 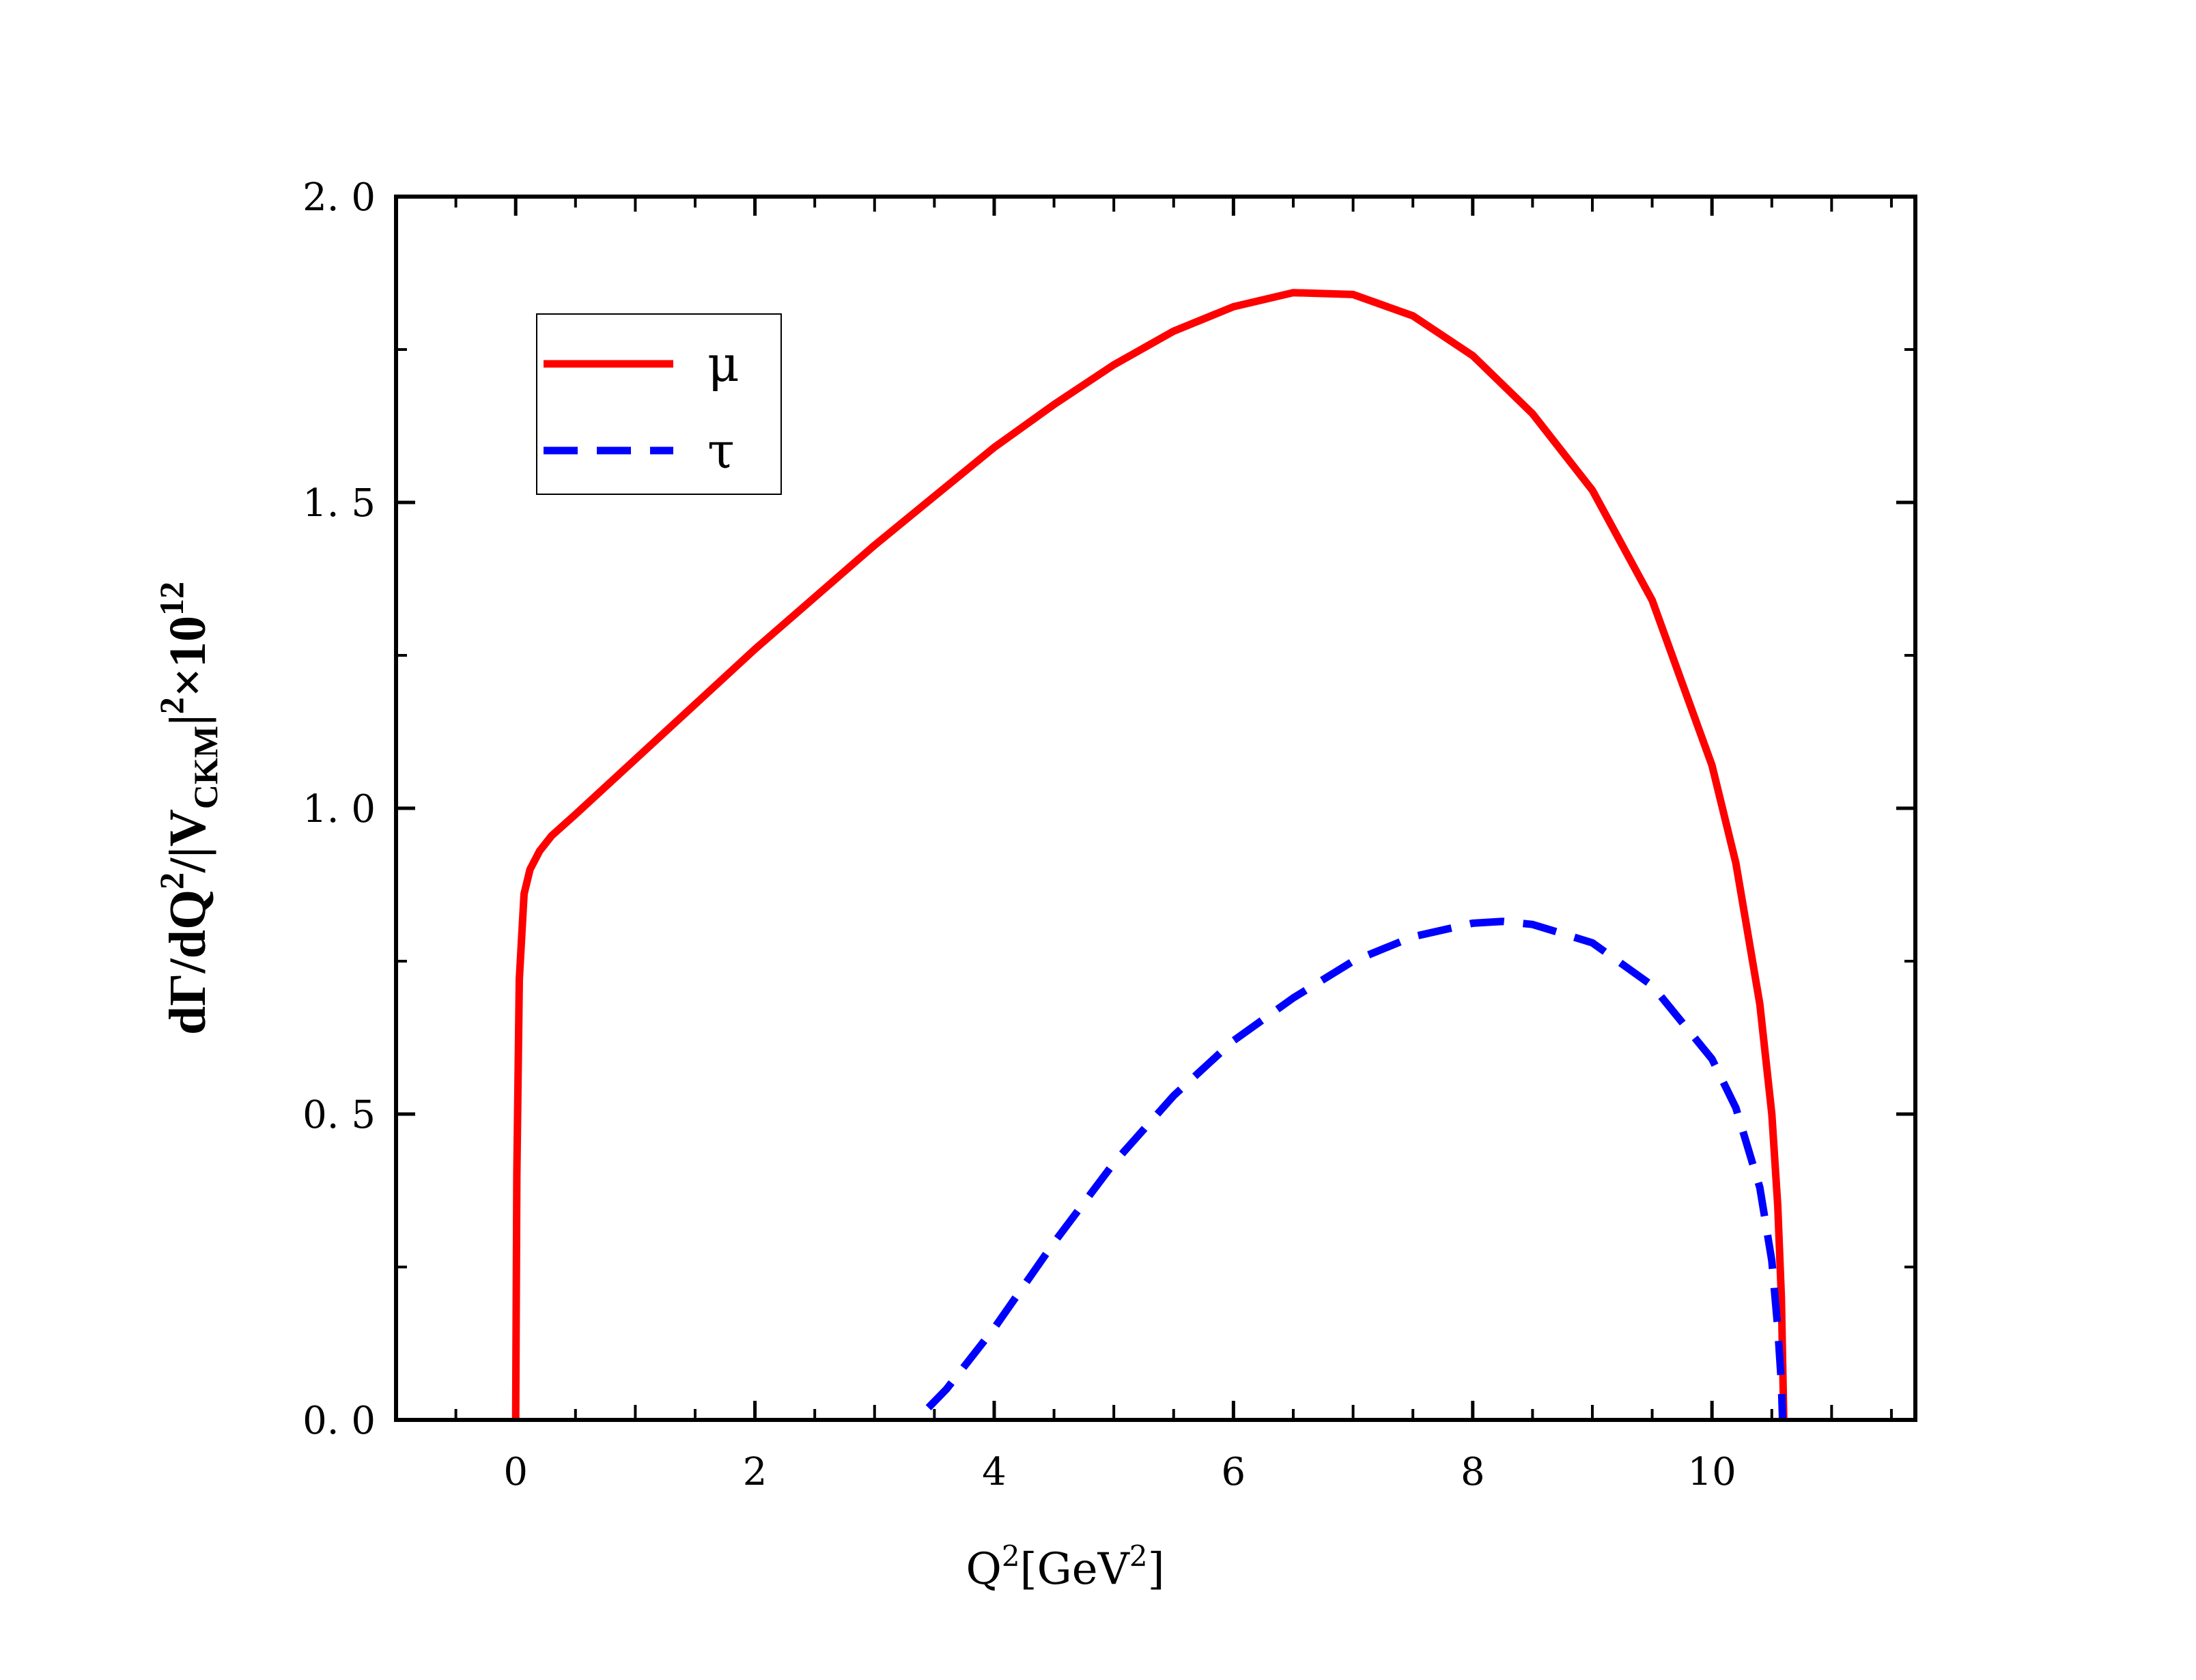 I want to click on y-tick-label: 0. 5, so click(x=339, y=1115).